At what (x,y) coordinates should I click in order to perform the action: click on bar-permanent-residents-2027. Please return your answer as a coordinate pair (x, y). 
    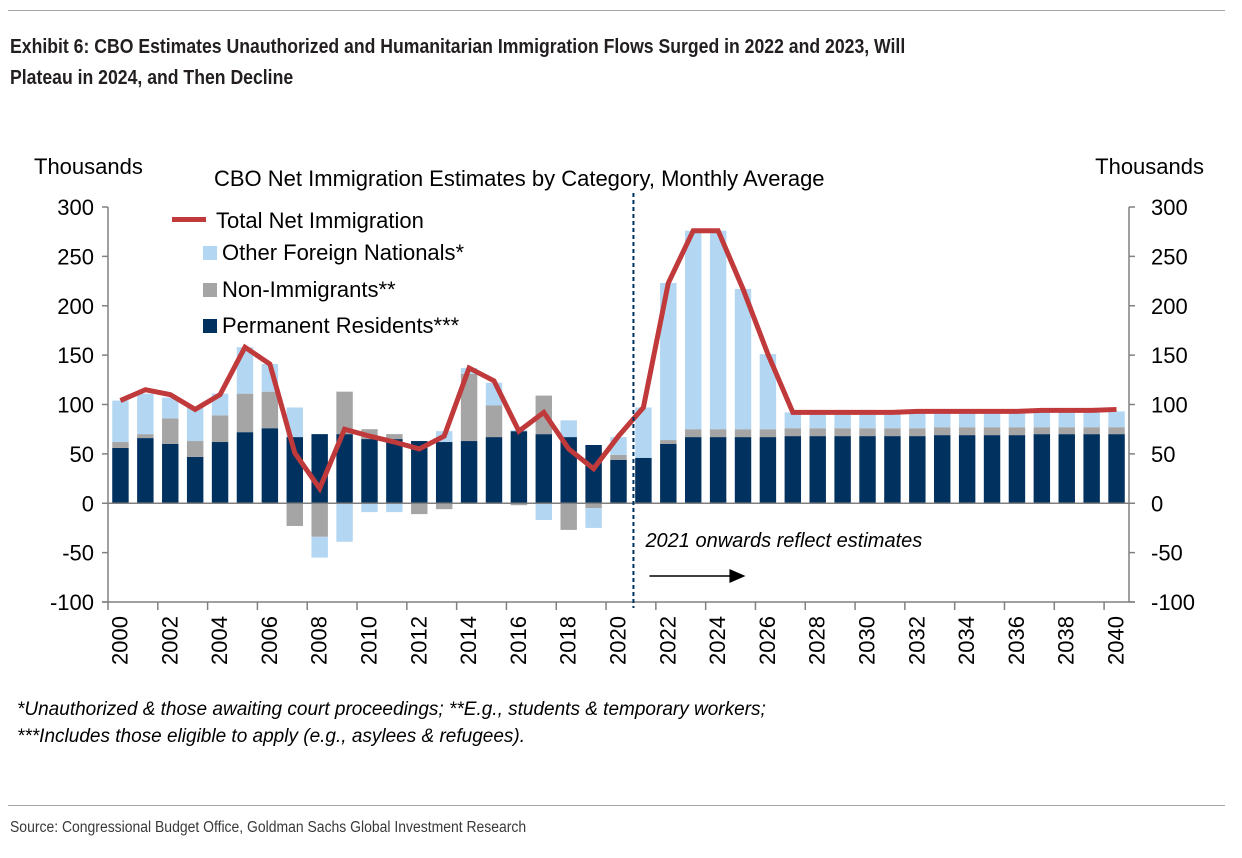
    Looking at the image, I should click on (793, 470).